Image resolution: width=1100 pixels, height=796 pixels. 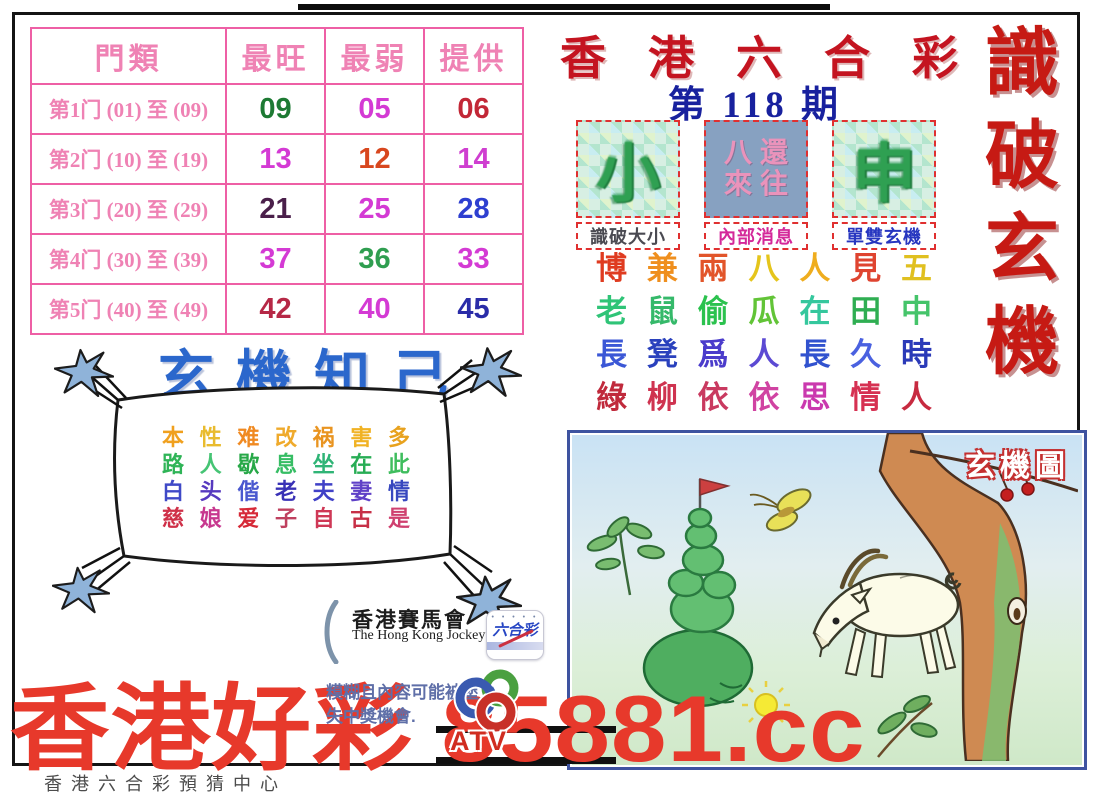 I want to click on poem-char: 見, so click(x=866, y=268).